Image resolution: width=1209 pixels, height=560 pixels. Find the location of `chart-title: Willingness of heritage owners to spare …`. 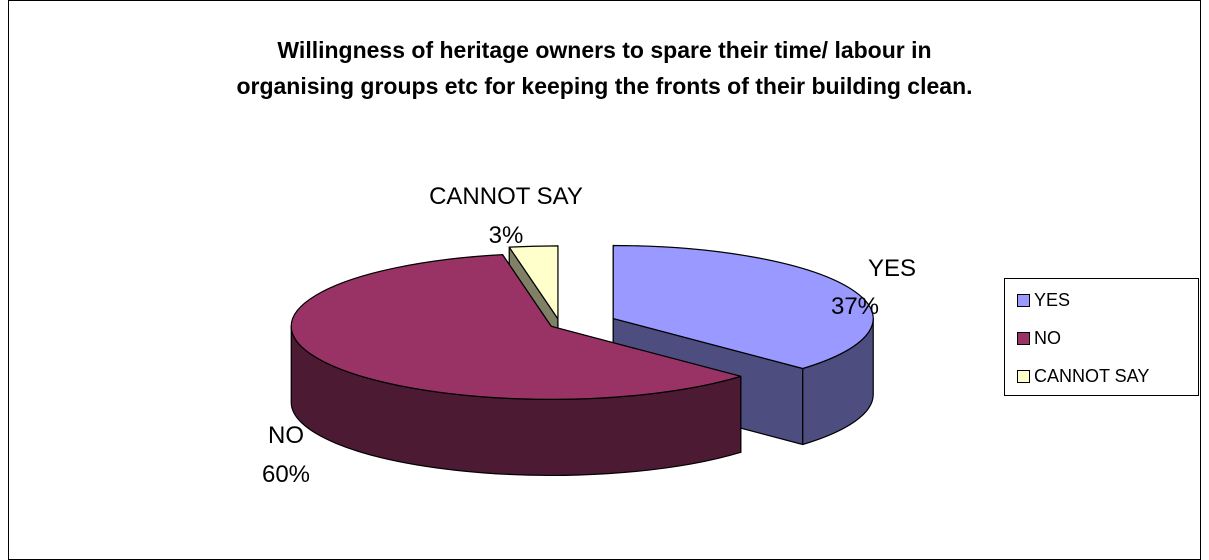

chart-title: Willingness of heritage owners to spare … is located at coordinates (604, 68).